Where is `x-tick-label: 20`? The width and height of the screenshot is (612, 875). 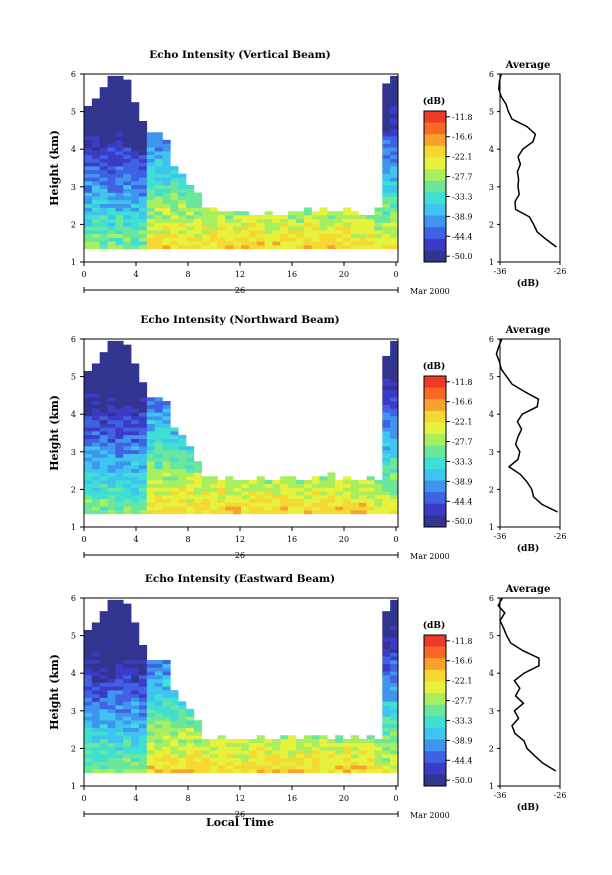
x-tick-label: 20 is located at coordinates (344, 274).